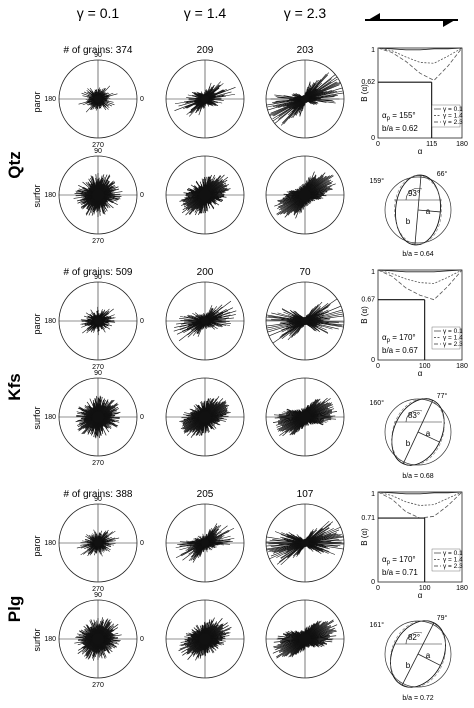 This screenshot has height=708, width=474. What do you see at coordinates (364, 537) in the screenshot?
I see `y-axis-label: B (α)` at bounding box center [364, 537].